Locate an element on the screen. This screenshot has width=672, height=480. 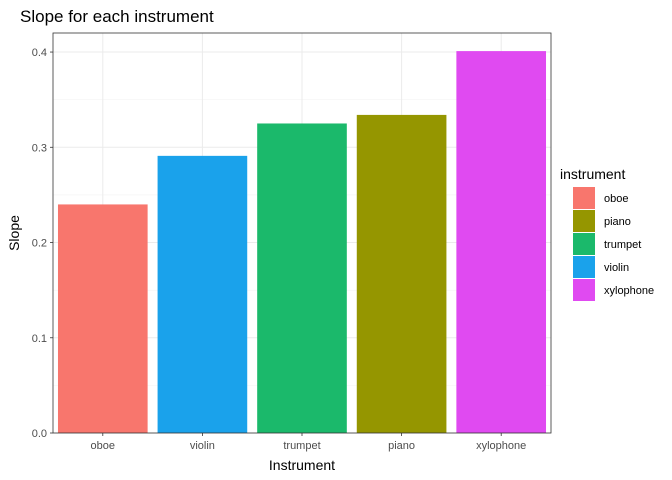
x-tick-label: piano is located at coordinates (401, 446).